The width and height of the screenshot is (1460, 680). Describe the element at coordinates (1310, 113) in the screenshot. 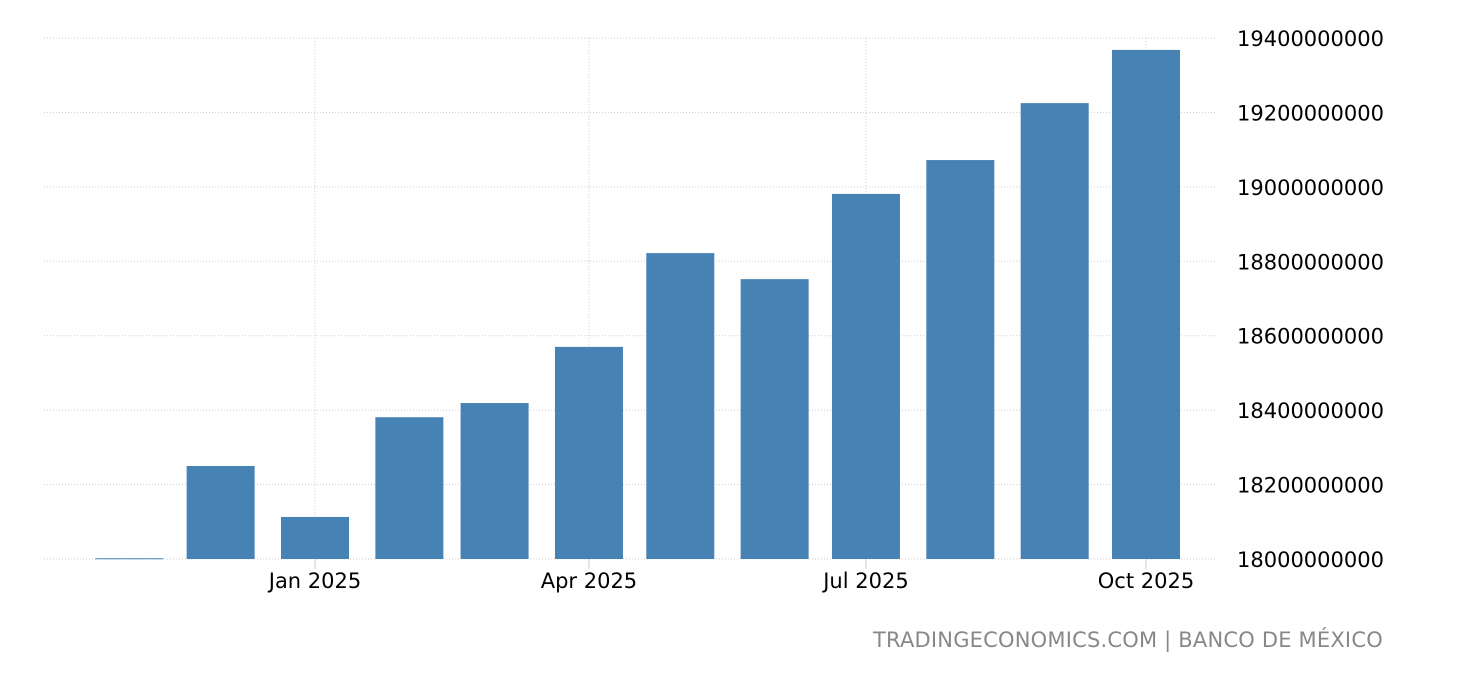

I see `y-tick-label: 19200000000` at that location.